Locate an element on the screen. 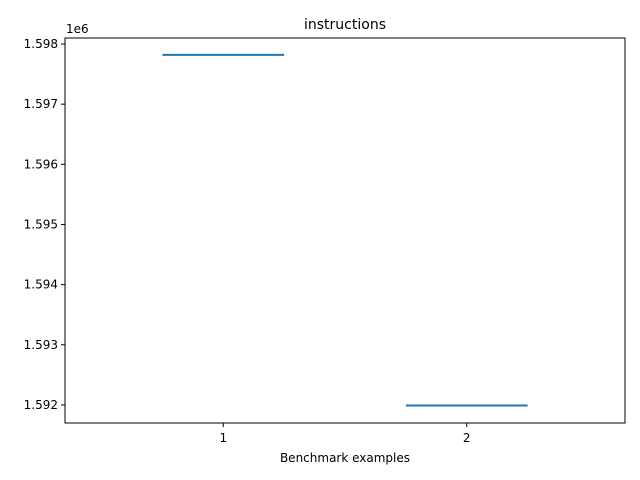 The height and width of the screenshot is (480, 640). chart-title: instructions is located at coordinates (345, 25).